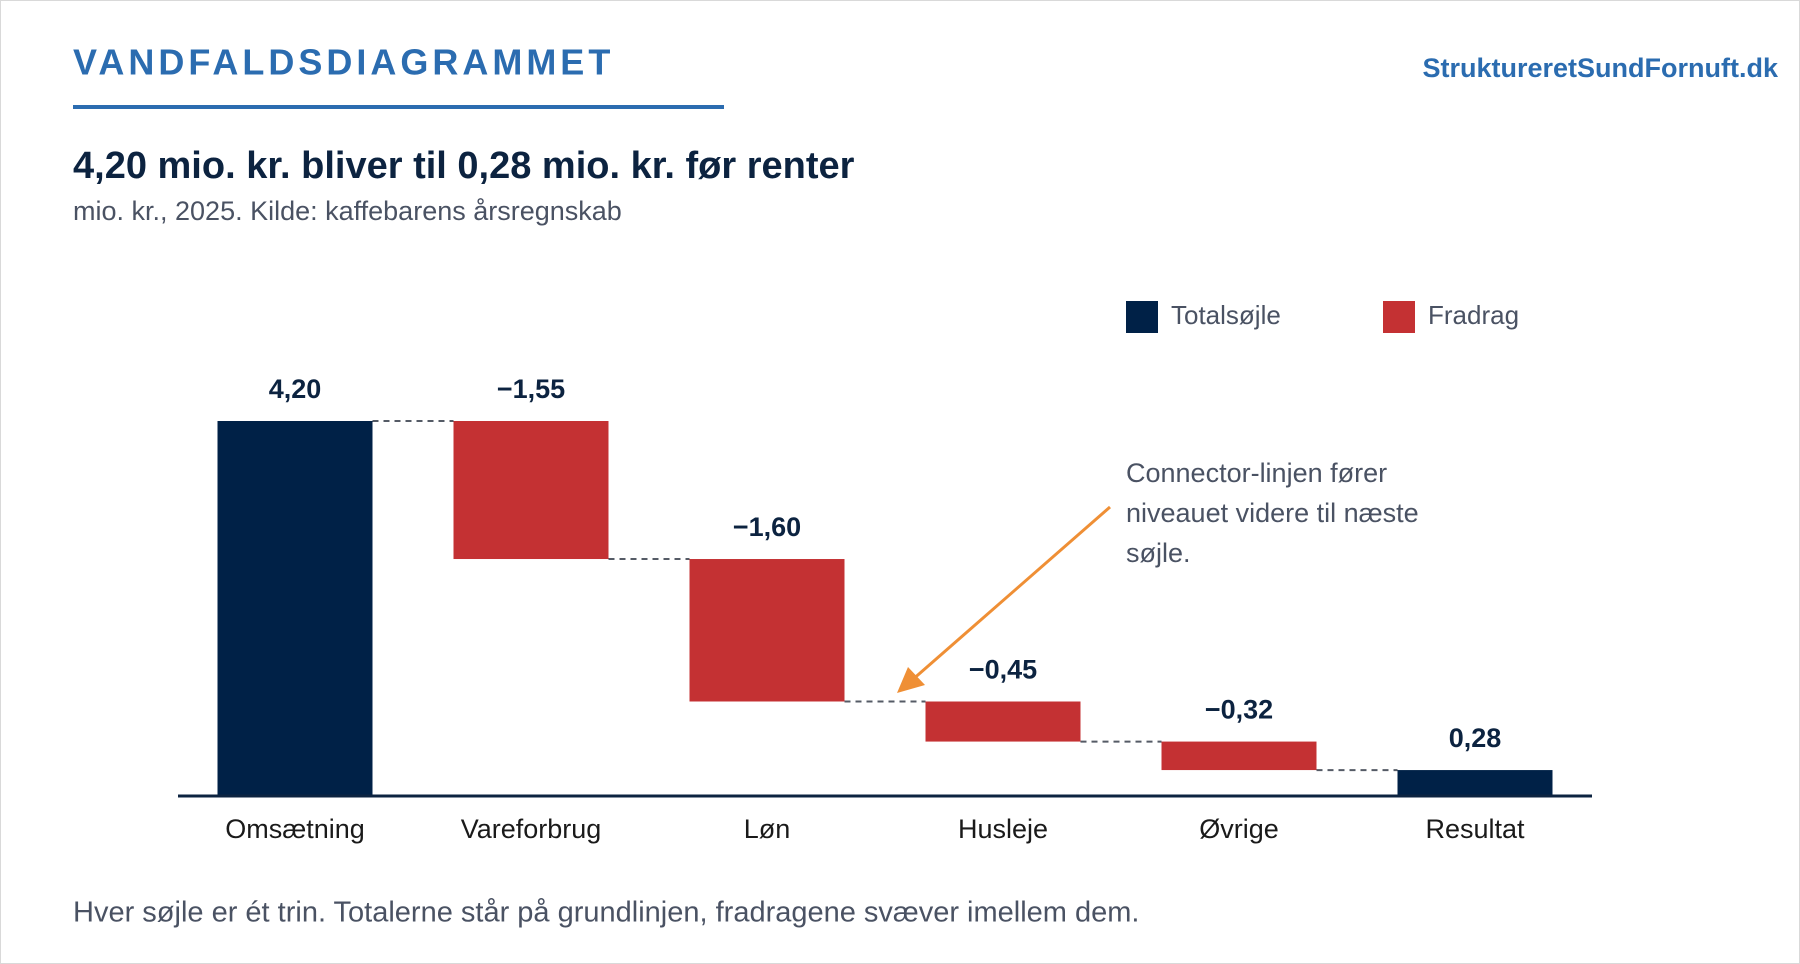 Image resolution: width=1800 pixels, height=964 pixels. I want to click on x-tick-label: Resultat, so click(1475, 829).